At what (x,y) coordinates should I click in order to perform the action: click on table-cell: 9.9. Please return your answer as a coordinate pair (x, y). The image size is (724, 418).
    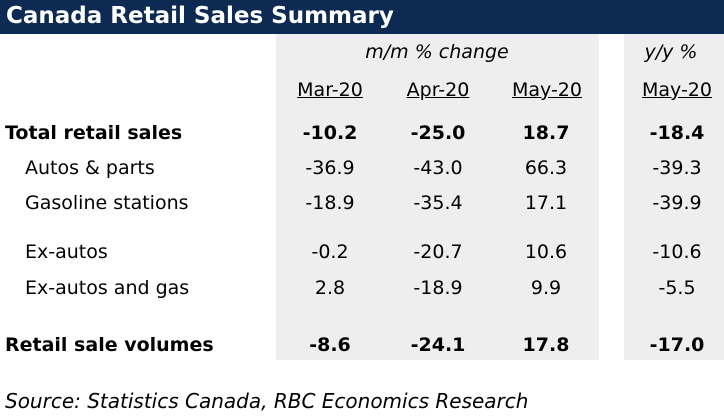
    Looking at the image, I should click on (546, 288).